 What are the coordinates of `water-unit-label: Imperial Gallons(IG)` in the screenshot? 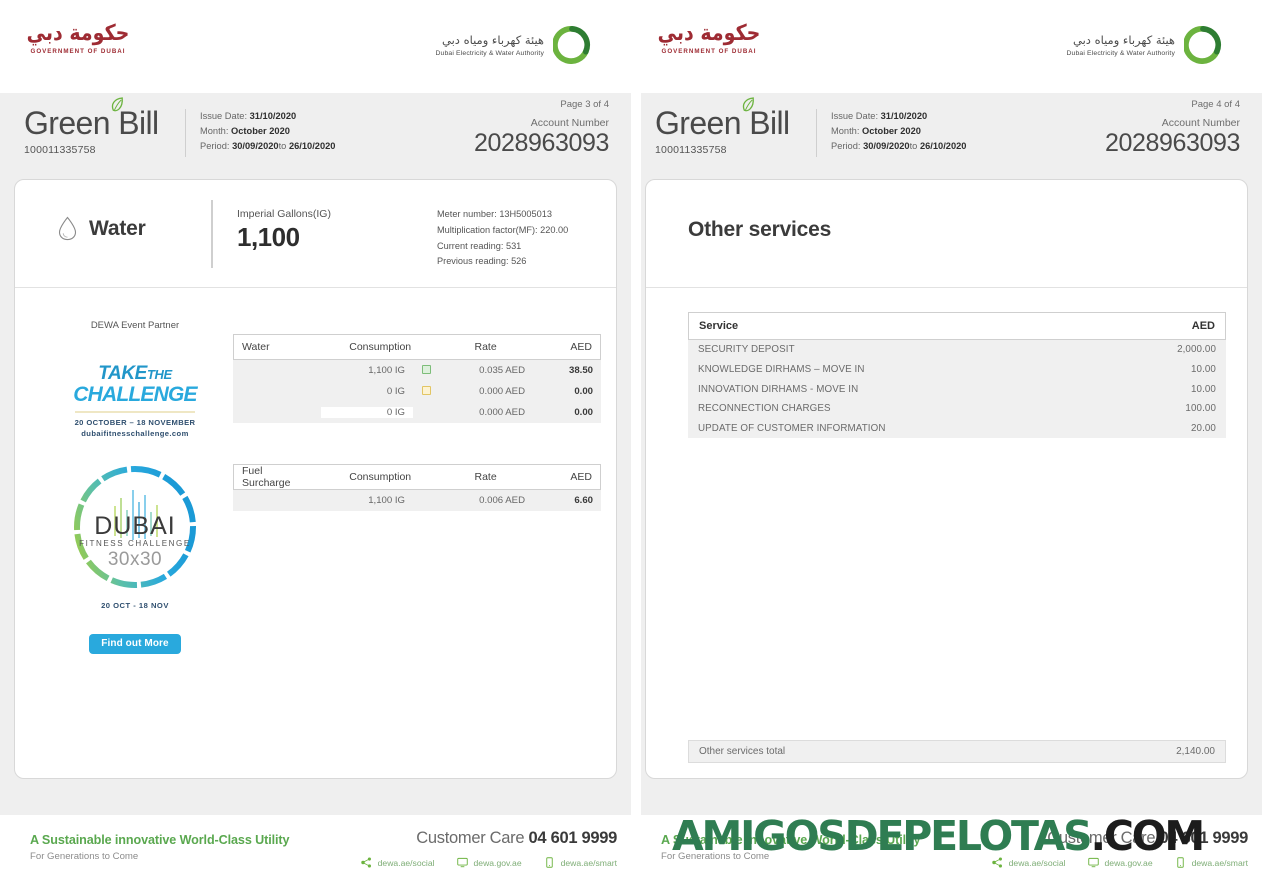 It's located at (284, 214).